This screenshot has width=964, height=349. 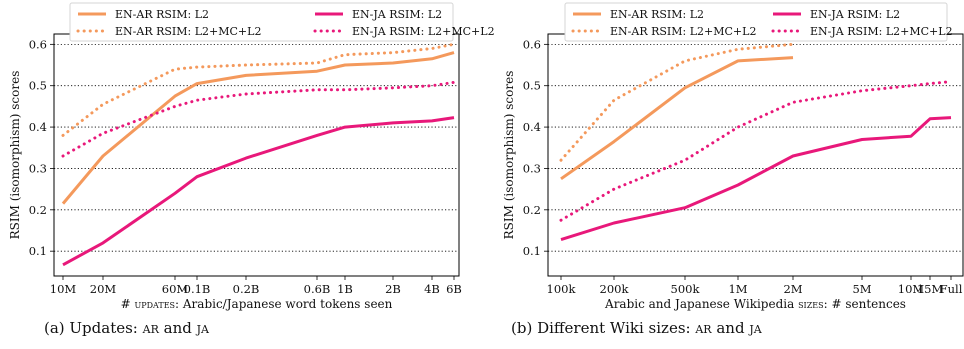 What do you see at coordinates (562, 289) in the screenshot?
I see `x-tick-label: 100k` at bounding box center [562, 289].